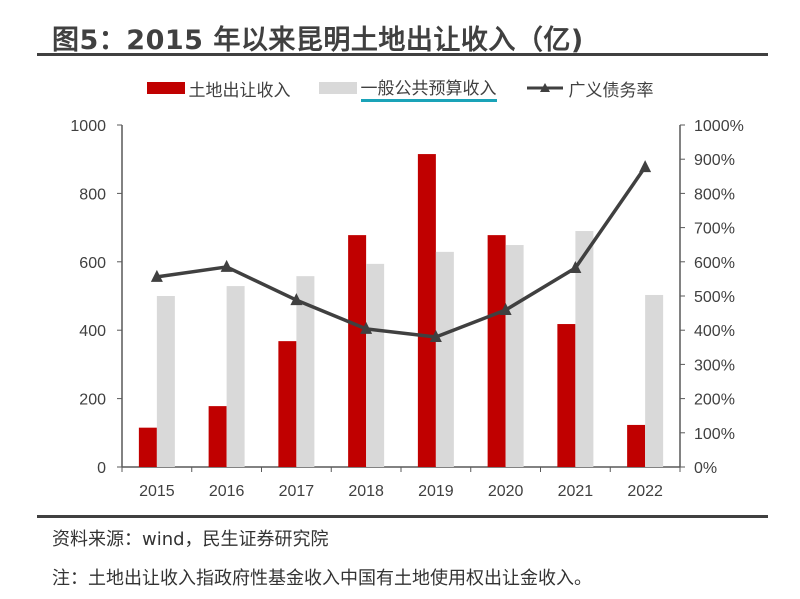  I want to click on left-tick-label: 1000, so click(88, 126).